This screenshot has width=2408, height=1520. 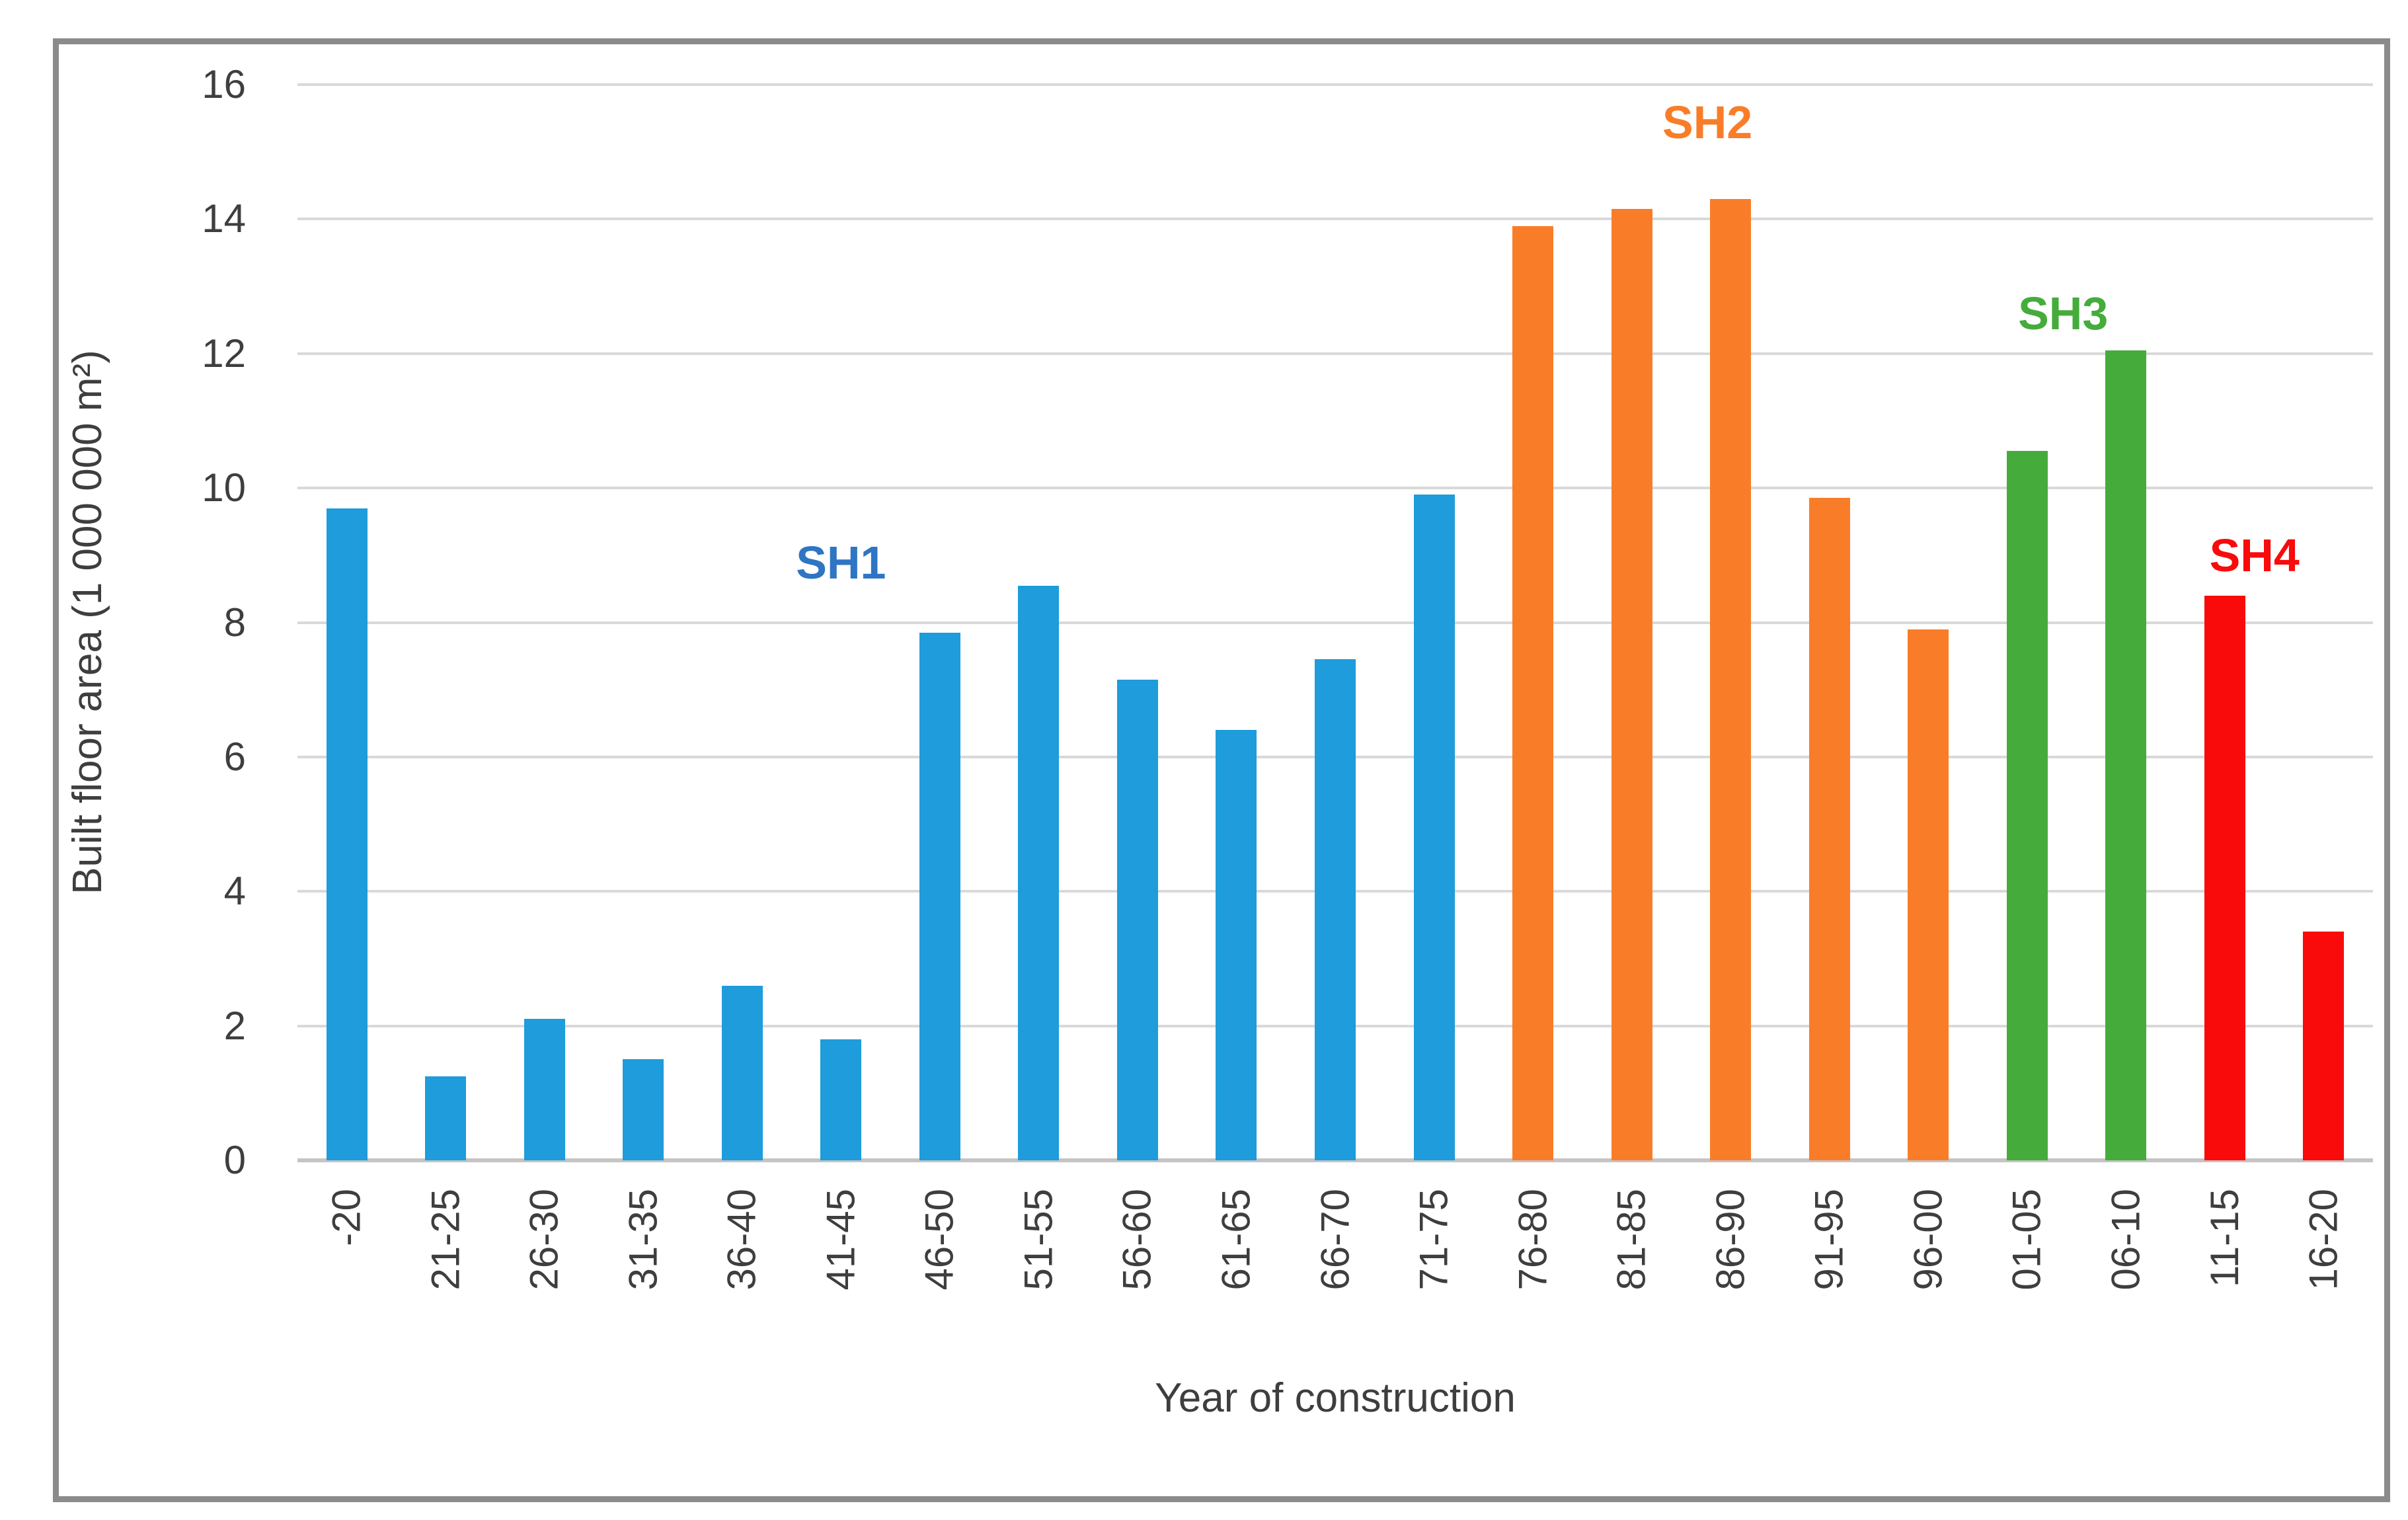 I want to click on x-tick-label-81-85: 81-85, so click(x=1631, y=1240).